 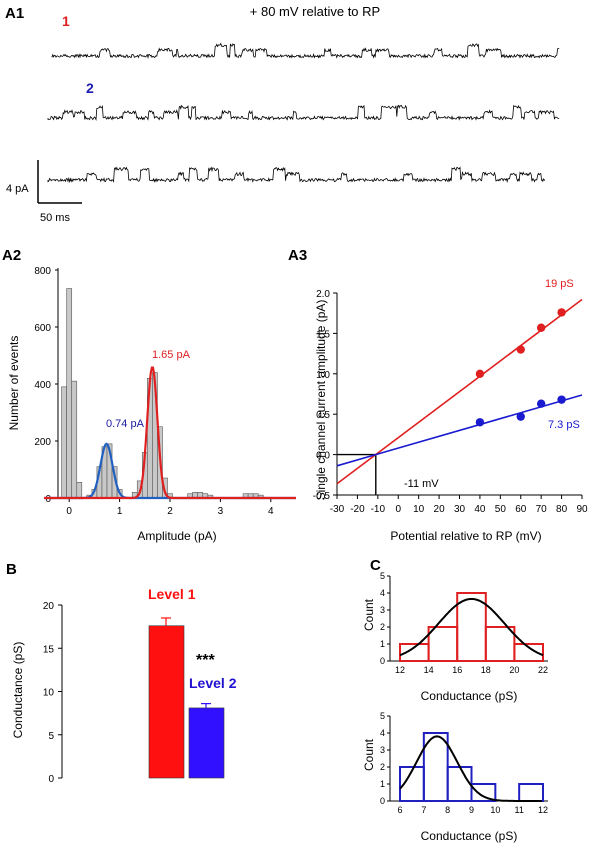 I want to click on a3-x-label: Potential relative to RP (mV), so click(x=465, y=536).